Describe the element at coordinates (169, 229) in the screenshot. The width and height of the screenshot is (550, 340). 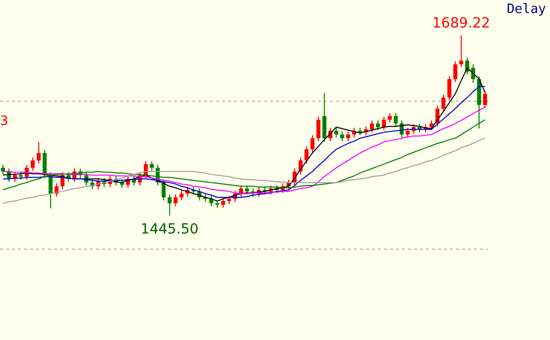
I see `annotation: 1445.50` at that location.